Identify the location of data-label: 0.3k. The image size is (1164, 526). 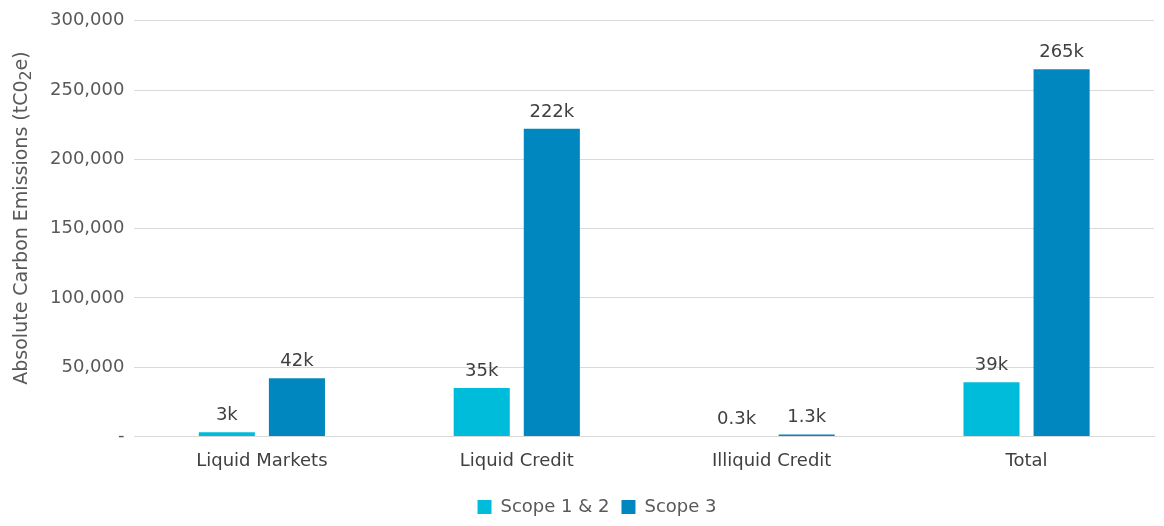
(737, 417).